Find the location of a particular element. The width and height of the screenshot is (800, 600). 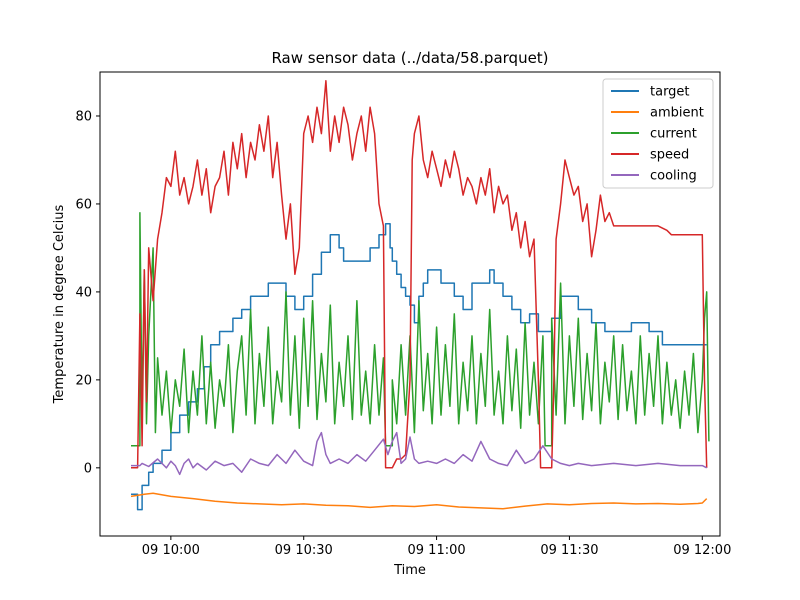

x-tick-label: 09 10:30 is located at coordinates (304, 550).